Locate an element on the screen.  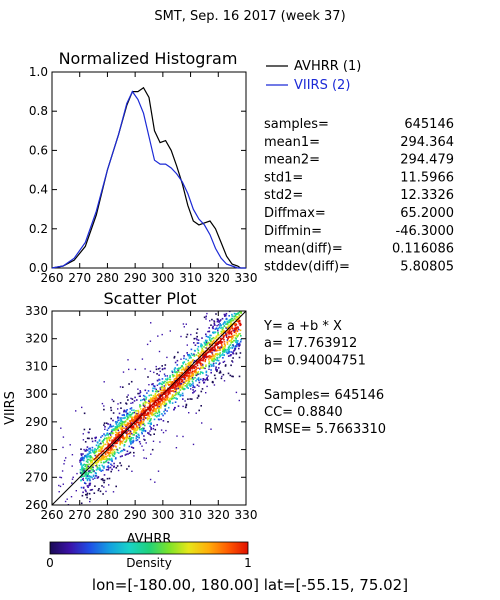
stat-value: 0.116086 is located at coordinates (423, 249).